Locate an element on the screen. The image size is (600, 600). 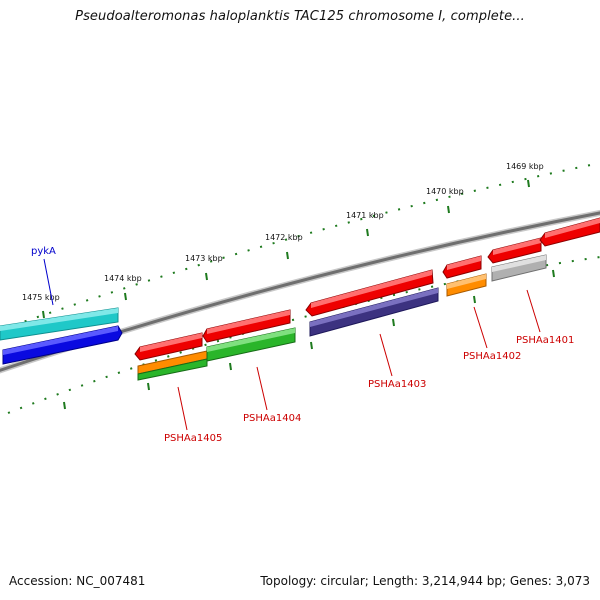
ruler-label: 1472 kbp is located at coordinates (284, 237).